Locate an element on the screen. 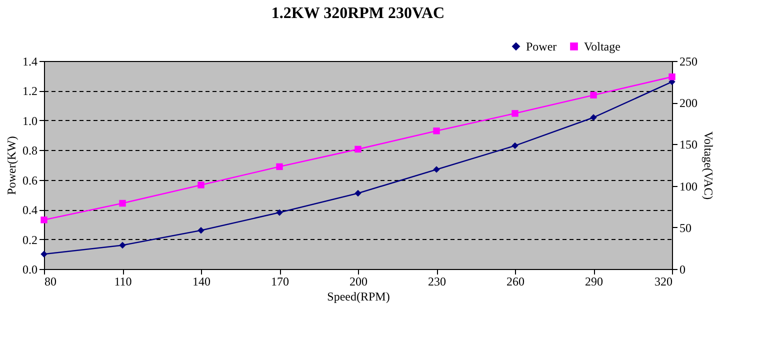  y-tick-label: 0.0 is located at coordinates (30, 269).